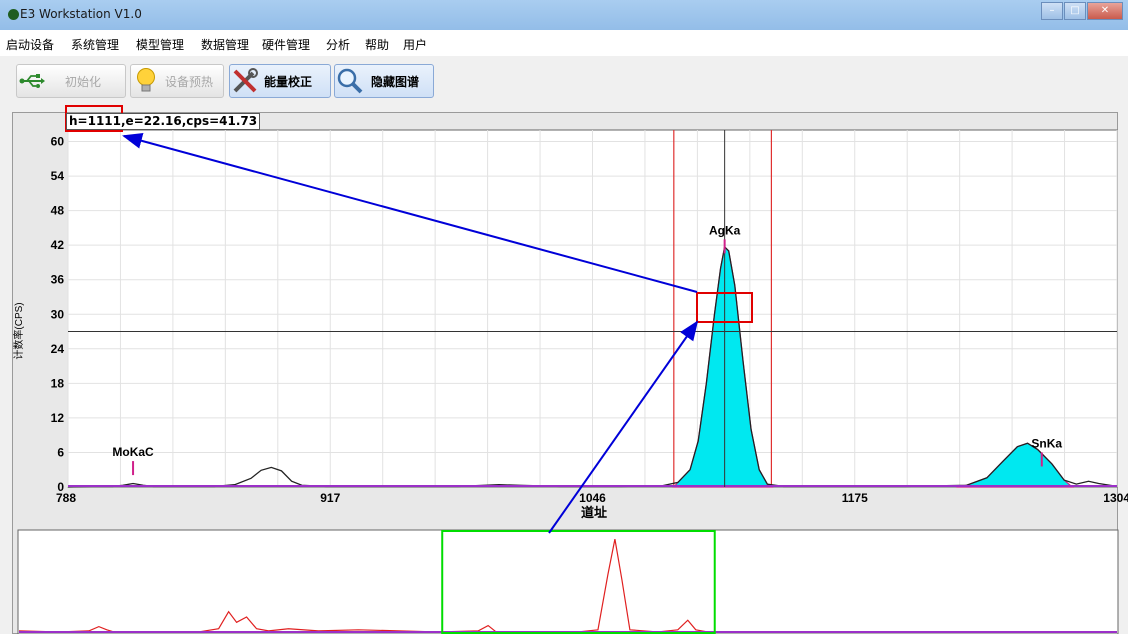  I want to click on peak-label: MoKaC, so click(133, 452).